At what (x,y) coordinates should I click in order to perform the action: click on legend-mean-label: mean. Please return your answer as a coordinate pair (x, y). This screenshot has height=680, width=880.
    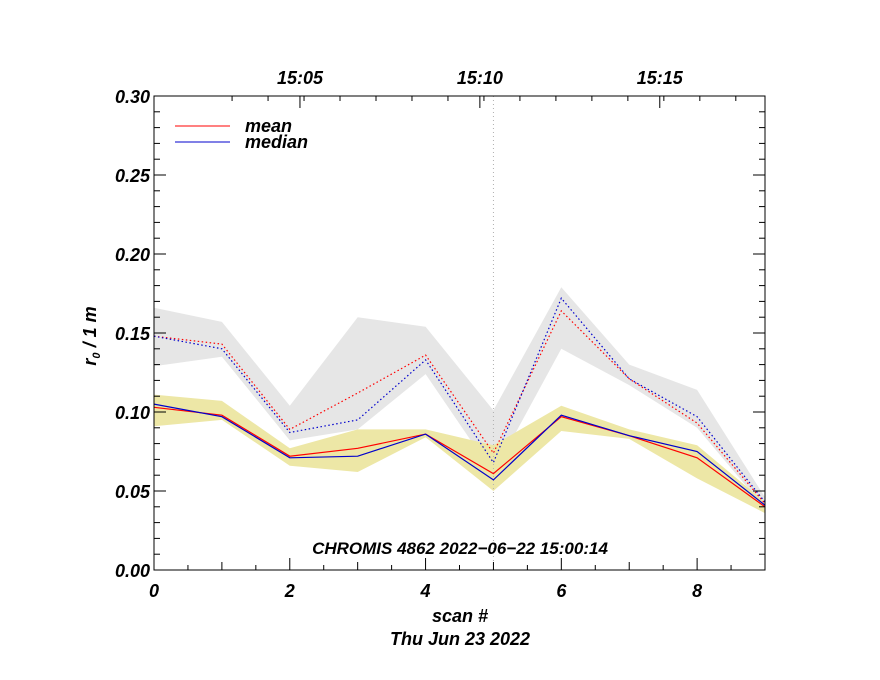
    Looking at the image, I should click on (268, 126).